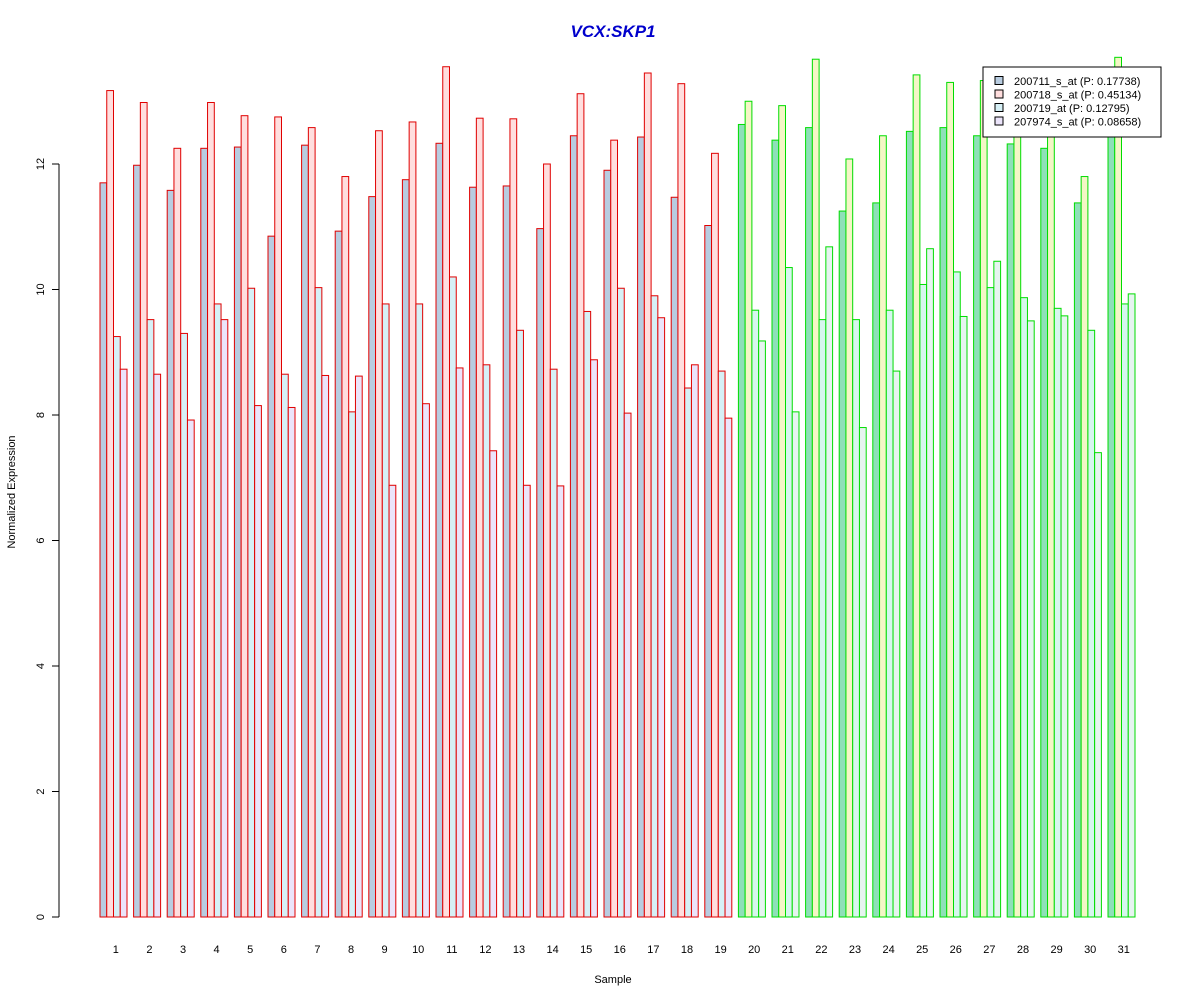 Image resolution: width=1200 pixels, height=1000 pixels. What do you see at coordinates (888, 950) in the screenshot?
I see `x-tick-label: 24` at bounding box center [888, 950].